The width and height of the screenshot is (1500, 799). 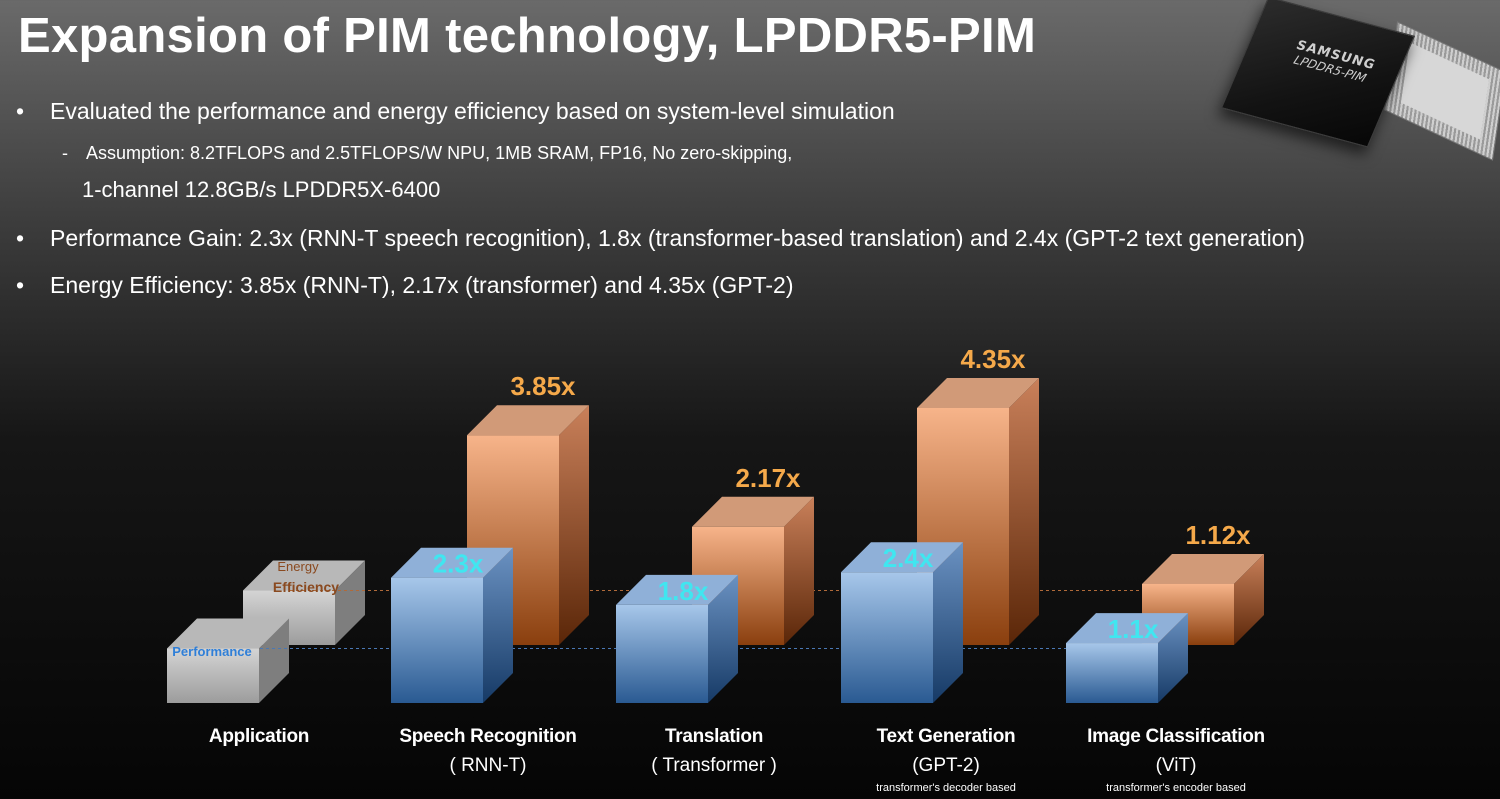 I want to click on energy-bar, so click(x=528, y=525).